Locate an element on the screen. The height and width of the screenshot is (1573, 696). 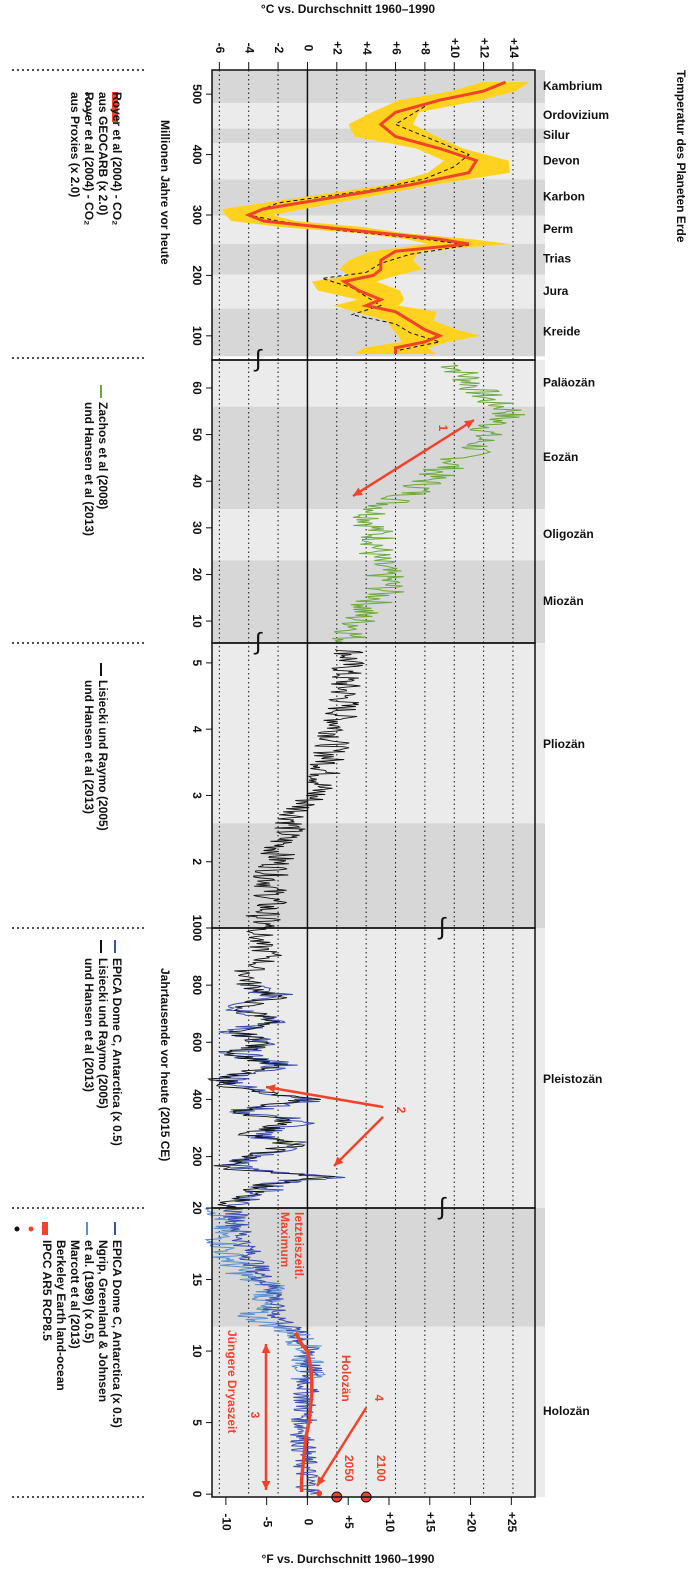
time-axis-tick-label: 15 is located at coordinates (197, 1280).